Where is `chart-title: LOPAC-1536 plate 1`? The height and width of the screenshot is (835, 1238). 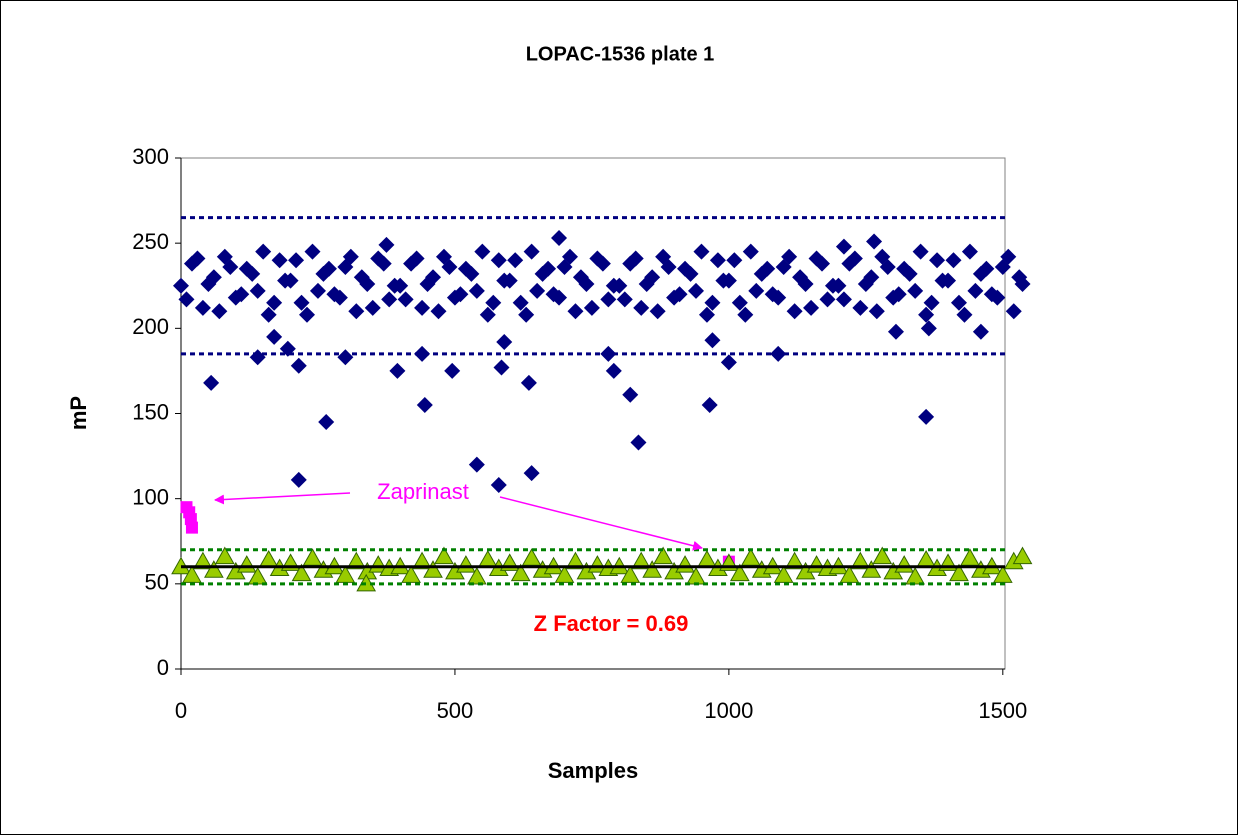
chart-title: LOPAC-1536 plate 1 is located at coordinates (620, 54).